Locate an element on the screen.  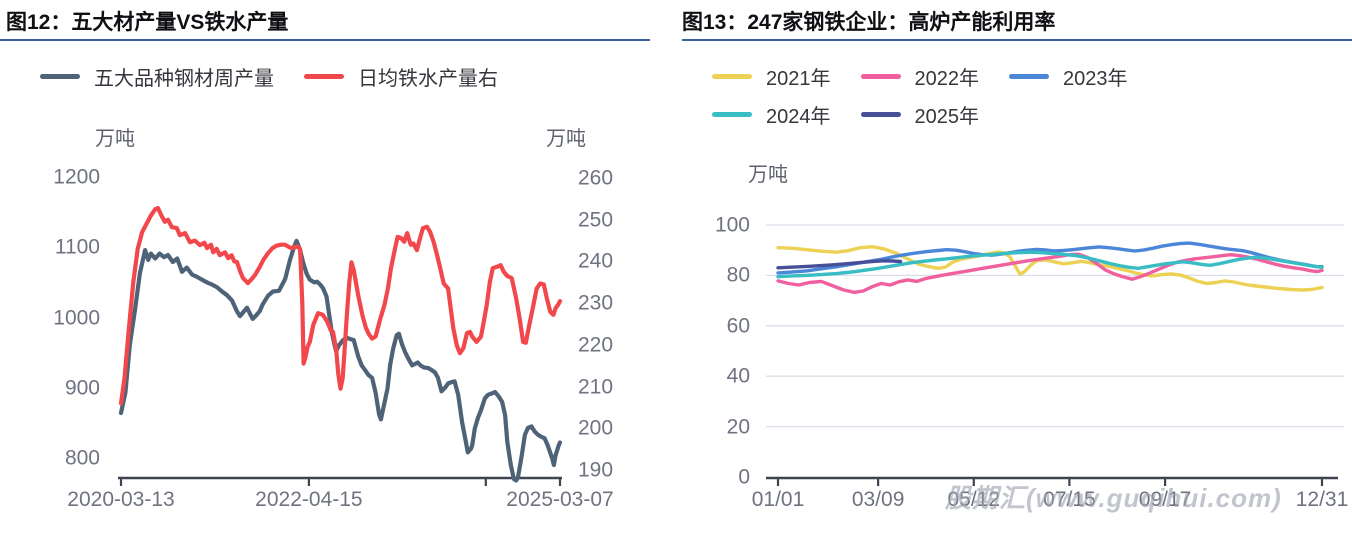
legend-swatch-2022 is located at coordinates (880, 76).